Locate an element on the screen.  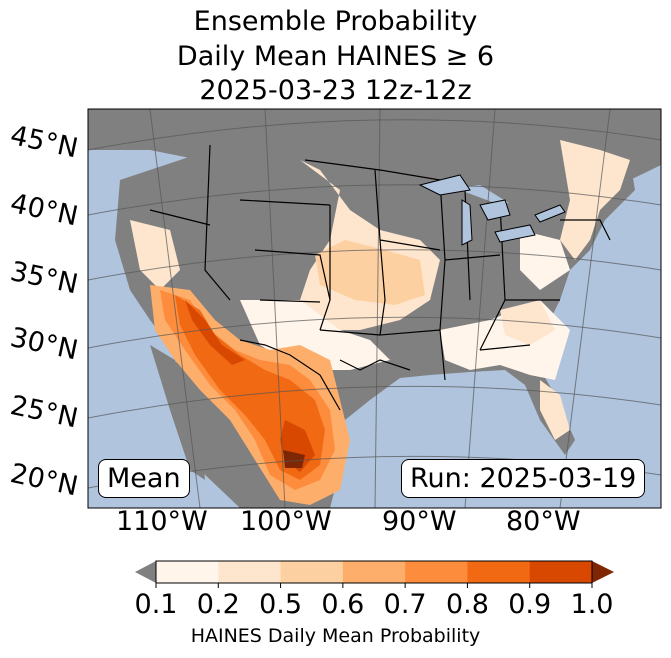
colorbar-tick-label: 0.9 is located at coordinates (530, 604).